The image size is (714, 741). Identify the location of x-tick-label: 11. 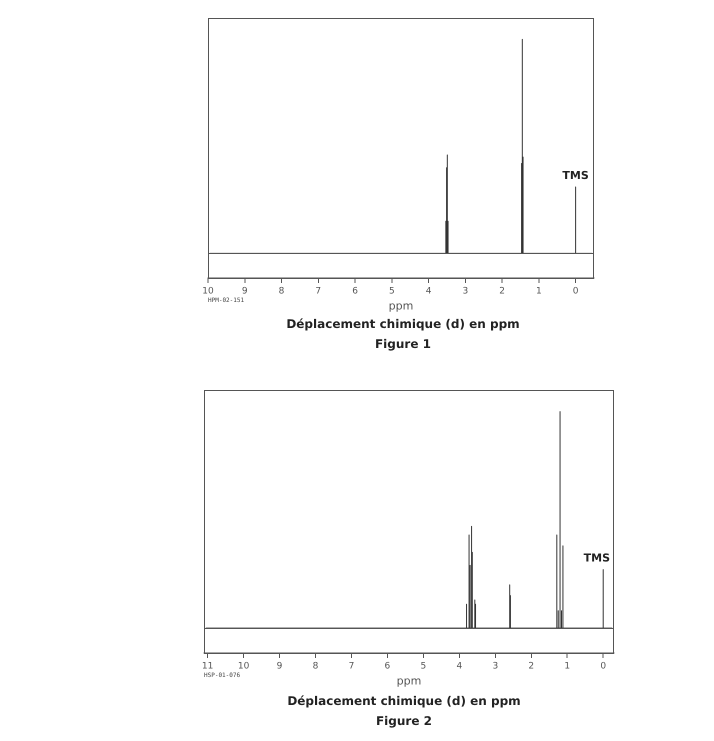
(208, 667).